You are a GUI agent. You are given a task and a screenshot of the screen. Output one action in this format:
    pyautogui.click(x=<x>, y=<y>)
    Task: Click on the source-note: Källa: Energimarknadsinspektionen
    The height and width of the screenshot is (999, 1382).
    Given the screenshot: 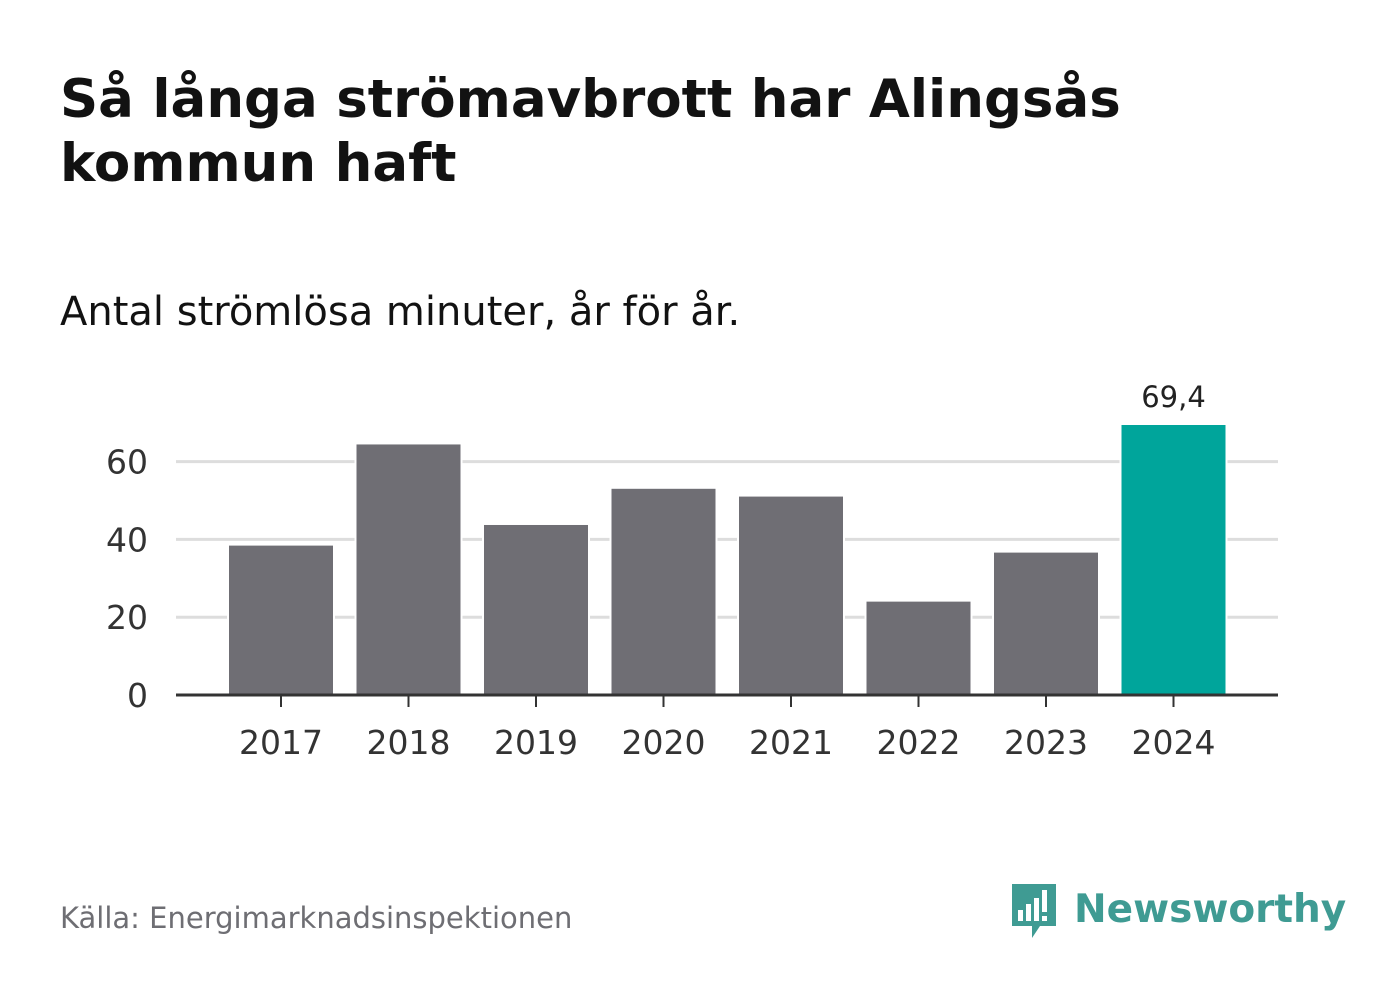 What is the action you would take?
    pyautogui.click(x=316, y=918)
    